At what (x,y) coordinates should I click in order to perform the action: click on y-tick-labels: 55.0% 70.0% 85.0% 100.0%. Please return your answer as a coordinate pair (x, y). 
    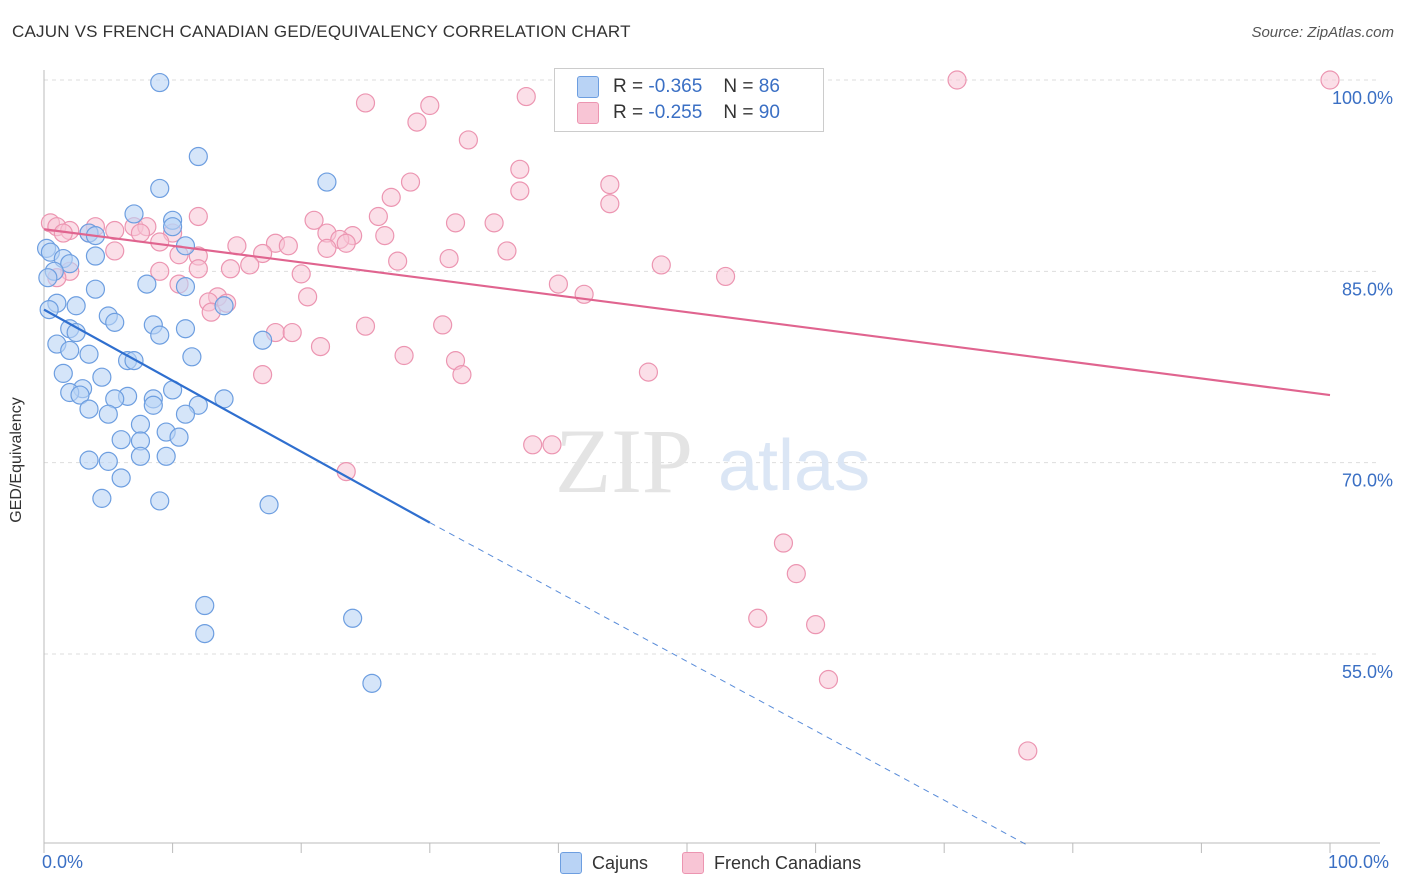
    Looking at the image, I should click on (1362, 385).